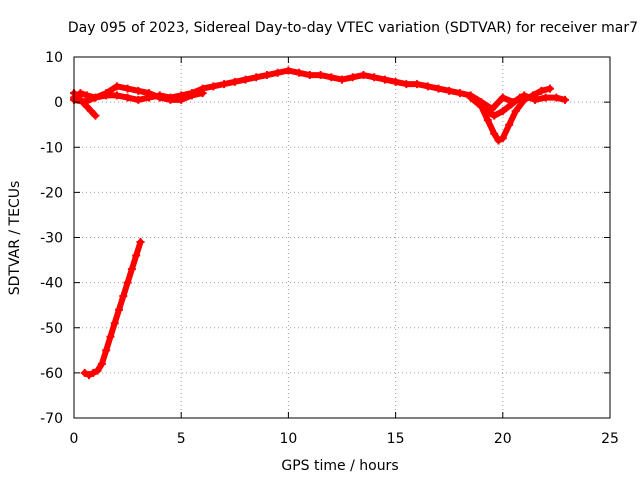  What do you see at coordinates (51, 419) in the screenshot?
I see `y-tick-label: -70` at bounding box center [51, 419].